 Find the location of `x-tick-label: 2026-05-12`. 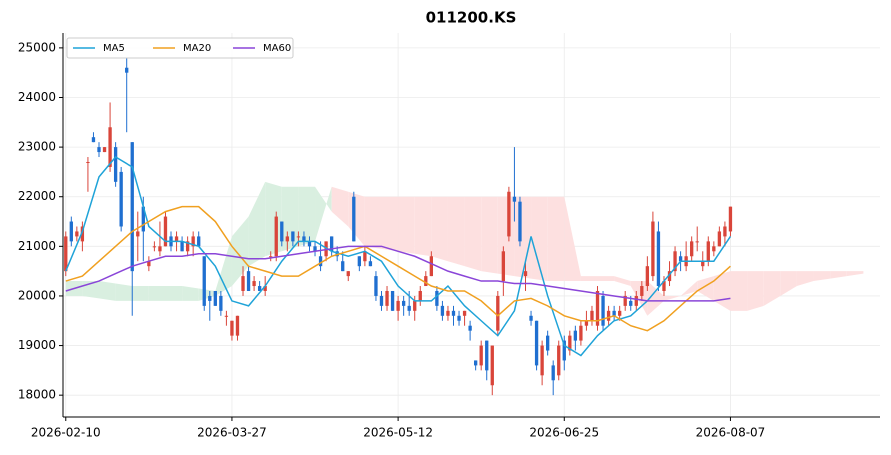

x-tick-label: 2026-05-12 is located at coordinates (398, 433).